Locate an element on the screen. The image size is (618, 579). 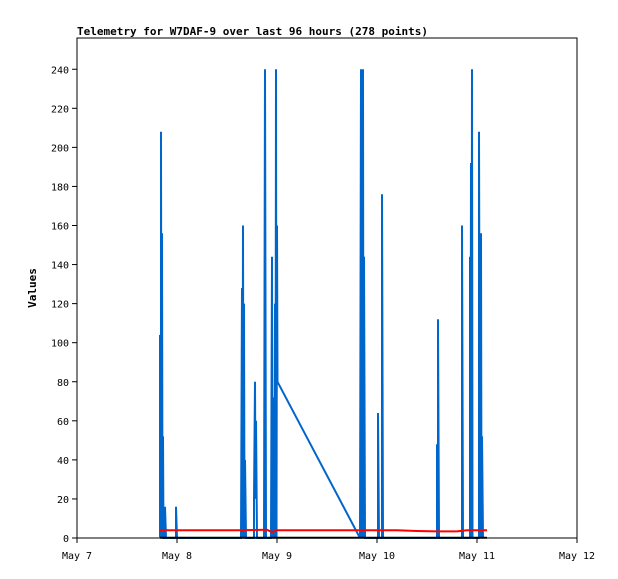
y-tick-label: 100 is located at coordinates (60, 344).